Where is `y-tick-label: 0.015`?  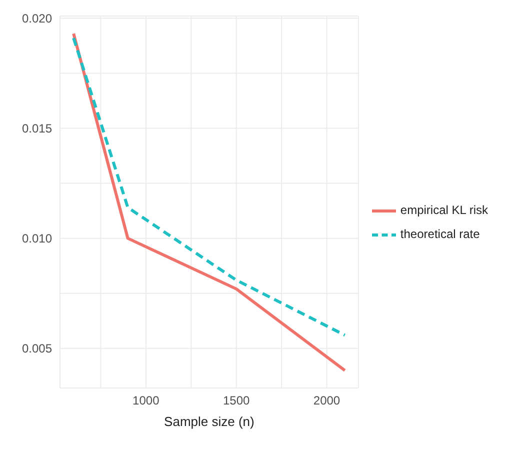
y-tick-label: 0.015 is located at coordinates (37, 129).